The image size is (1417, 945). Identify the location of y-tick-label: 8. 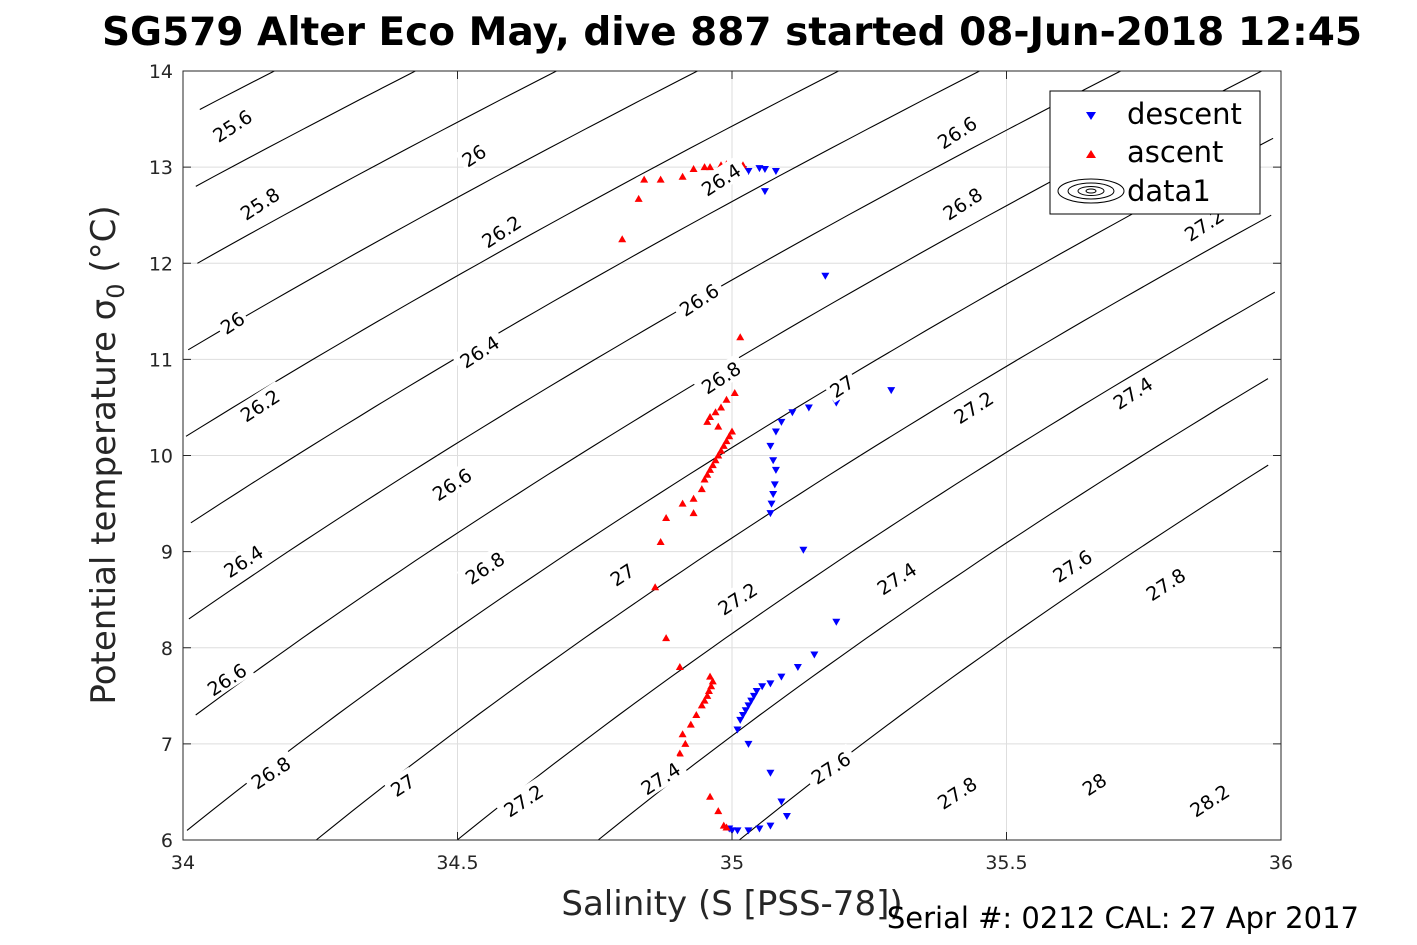
(167, 649).